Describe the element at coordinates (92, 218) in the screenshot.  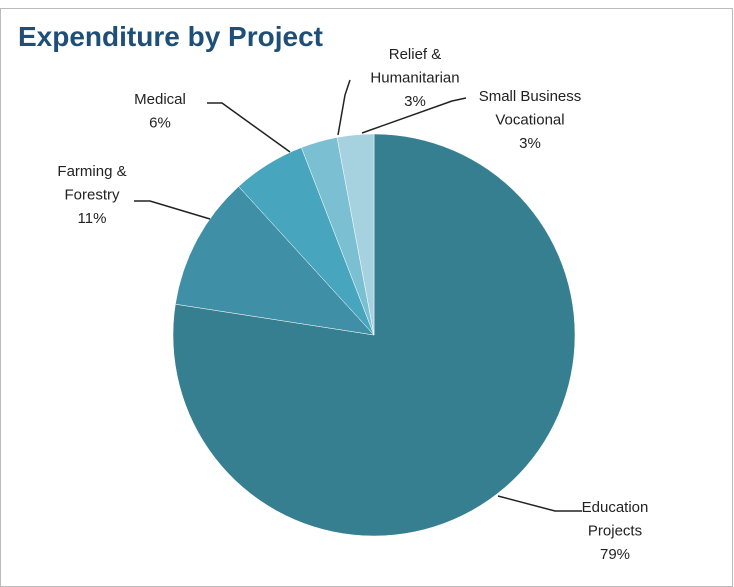
I see `slice-value-label: 11%` at that location.